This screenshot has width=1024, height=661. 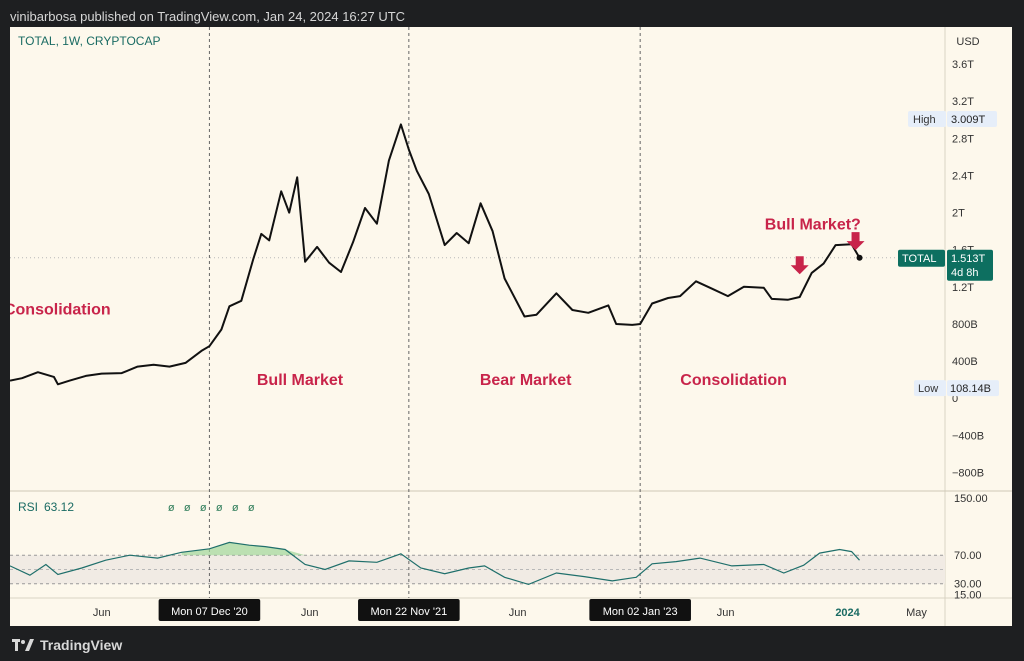 What do you see at coordinates (968, 556) in the screenshot?
I see `rsi-tick-label: 70.00` at bounding box center [968, 556].